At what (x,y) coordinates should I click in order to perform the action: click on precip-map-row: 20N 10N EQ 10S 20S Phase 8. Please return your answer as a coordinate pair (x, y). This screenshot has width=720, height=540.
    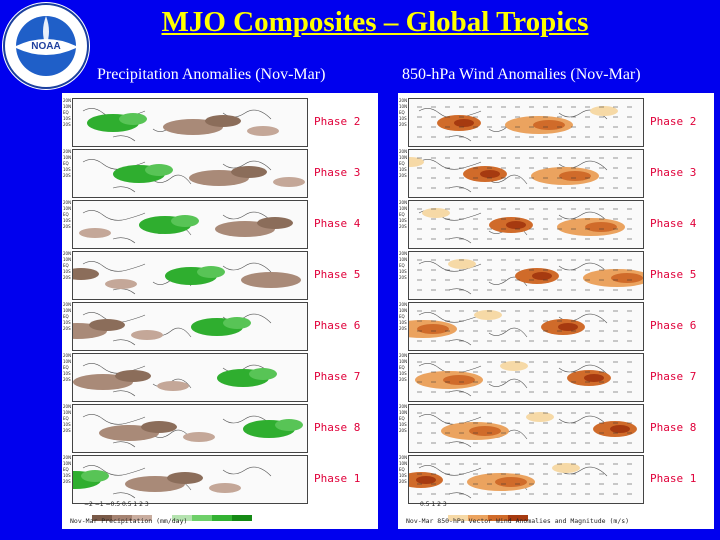
    Looking at the image, I should click on (217, 428).